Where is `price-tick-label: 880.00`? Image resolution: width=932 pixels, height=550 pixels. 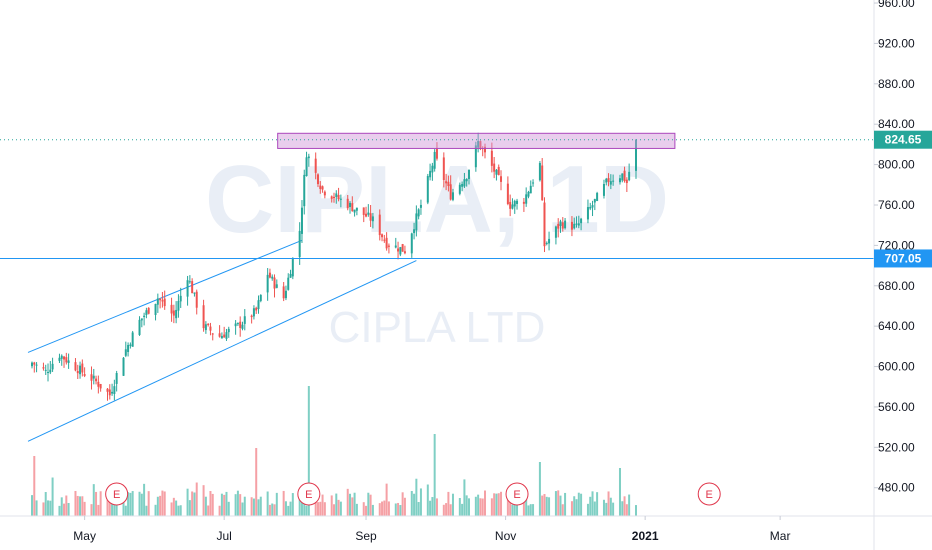 price-tick-label: 880.00 is located at coordinates (896, 84).